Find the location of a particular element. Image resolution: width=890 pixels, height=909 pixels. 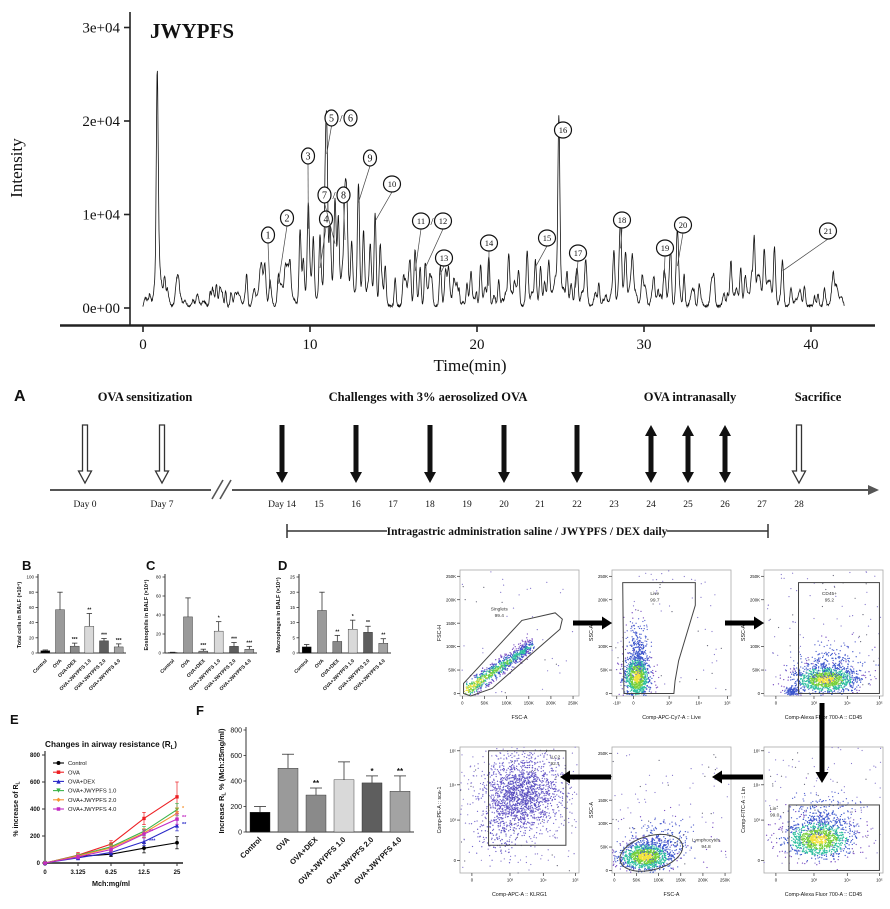

svg-text: 27 is located at coordinates (762, 505).